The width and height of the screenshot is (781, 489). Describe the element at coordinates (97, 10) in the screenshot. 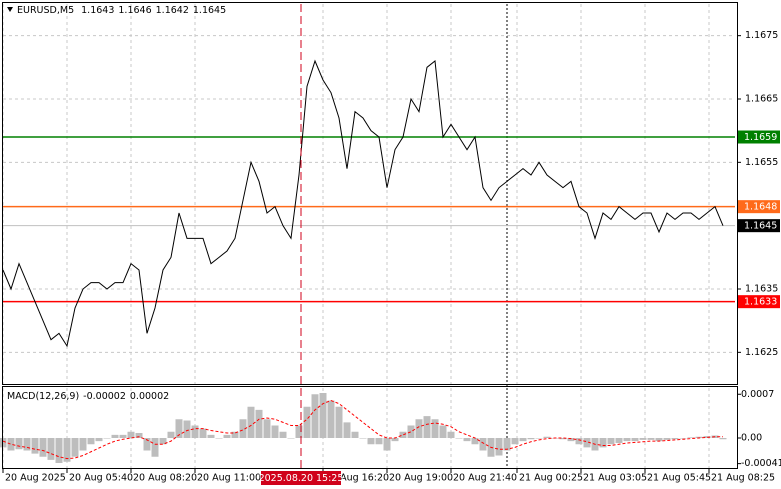

I see `open: 1.1643` at that location.